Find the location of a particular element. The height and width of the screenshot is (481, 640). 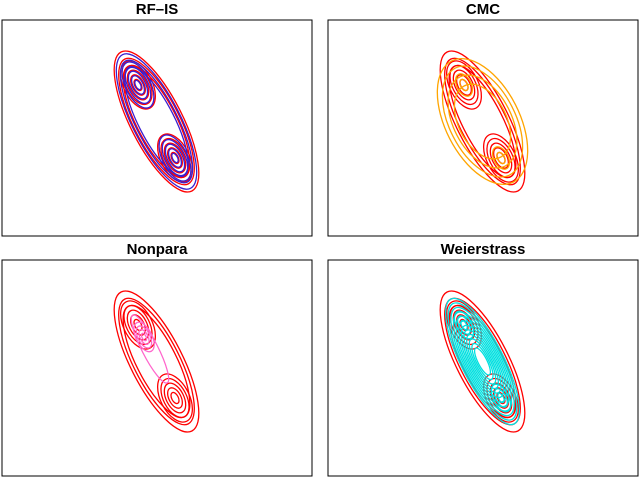

panel-title: RF–IS is located at coordinates (157, 9).